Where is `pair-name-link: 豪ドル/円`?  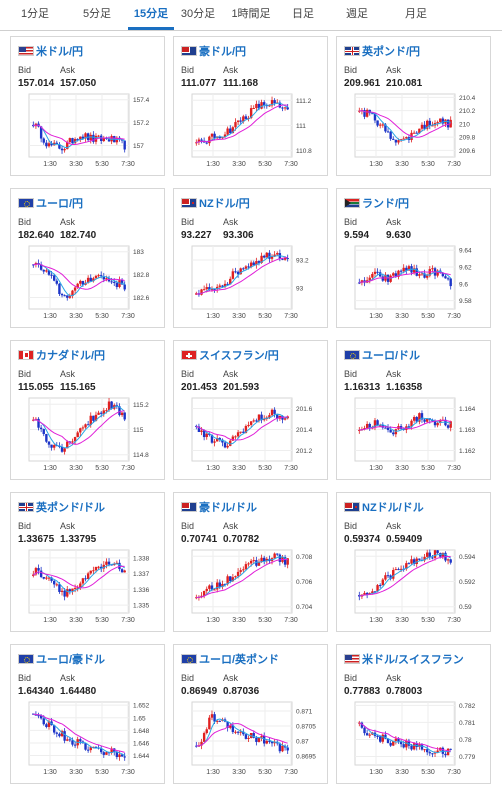
pair-name-link: 豪ドル/円 is located at coordinates (223, 52).